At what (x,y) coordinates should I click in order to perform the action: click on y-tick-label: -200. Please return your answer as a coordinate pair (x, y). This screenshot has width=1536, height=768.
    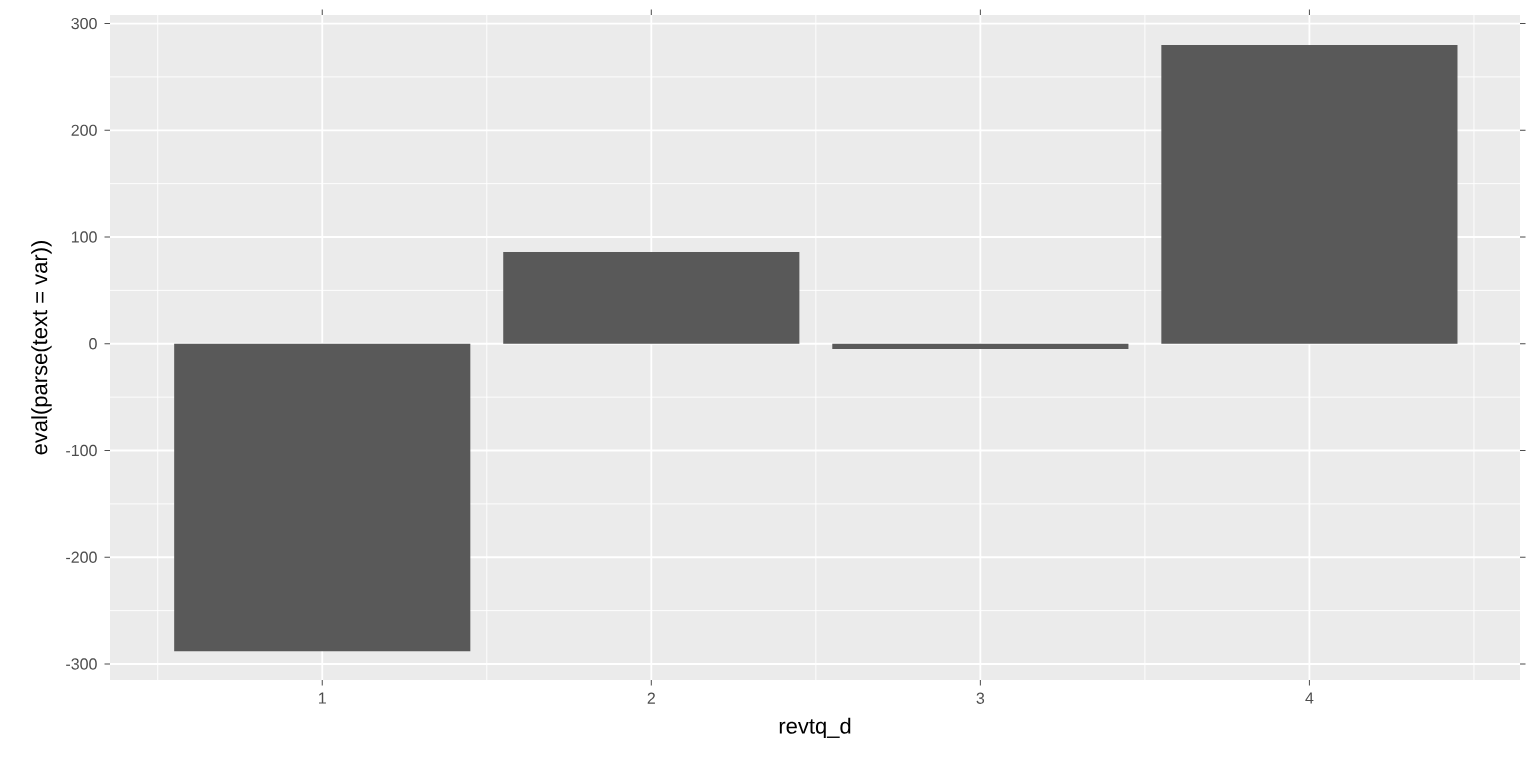
    Looking at the image, I should click on (81, 557).